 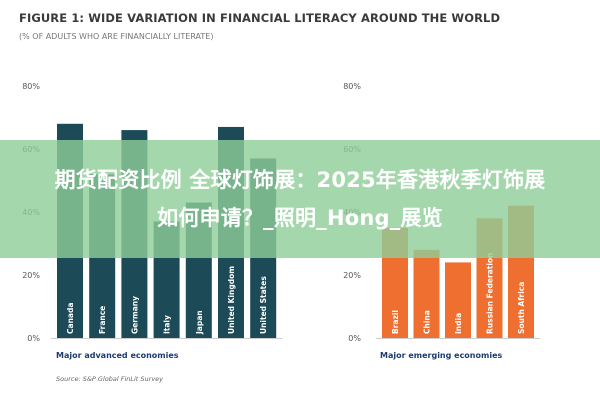 I want to click on category-label: Germany, so click(x=134, y=315).